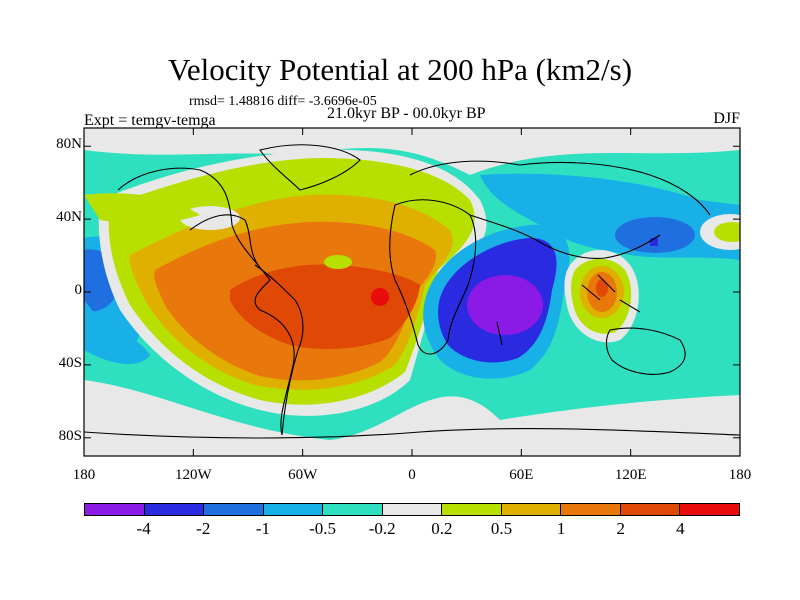 This screenshot has width=800, height=600. I want to click on period-text: 21.0kyr BP - 00.0kyr BP, so click(406, 113).